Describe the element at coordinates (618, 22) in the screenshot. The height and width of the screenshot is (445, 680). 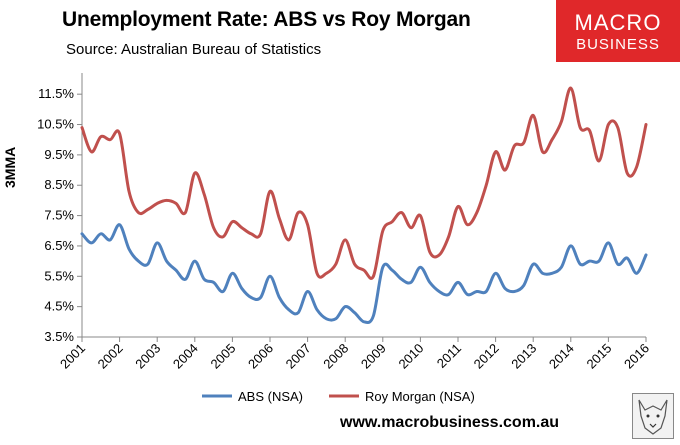
I see `logo-line1: MACRO` at that location.